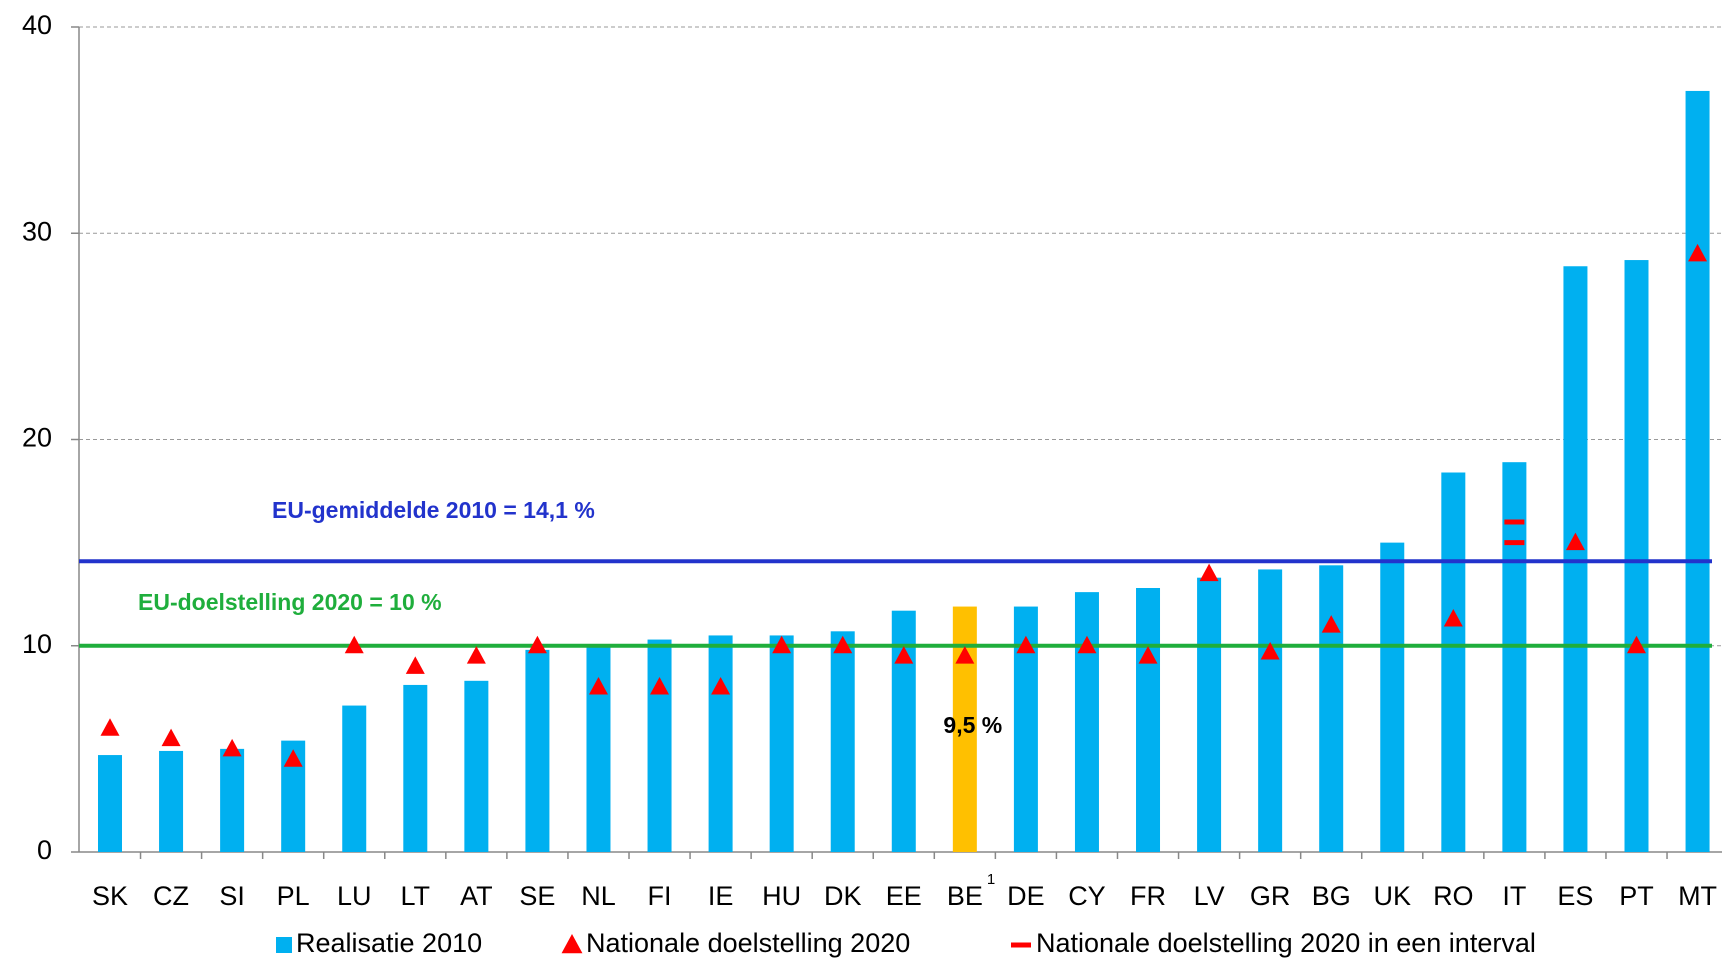 This screenshot has height=961, width=1722. Describe the element at coordinates (416, 896) in the screenshot. I see `x-tick-label: LT` at that location.